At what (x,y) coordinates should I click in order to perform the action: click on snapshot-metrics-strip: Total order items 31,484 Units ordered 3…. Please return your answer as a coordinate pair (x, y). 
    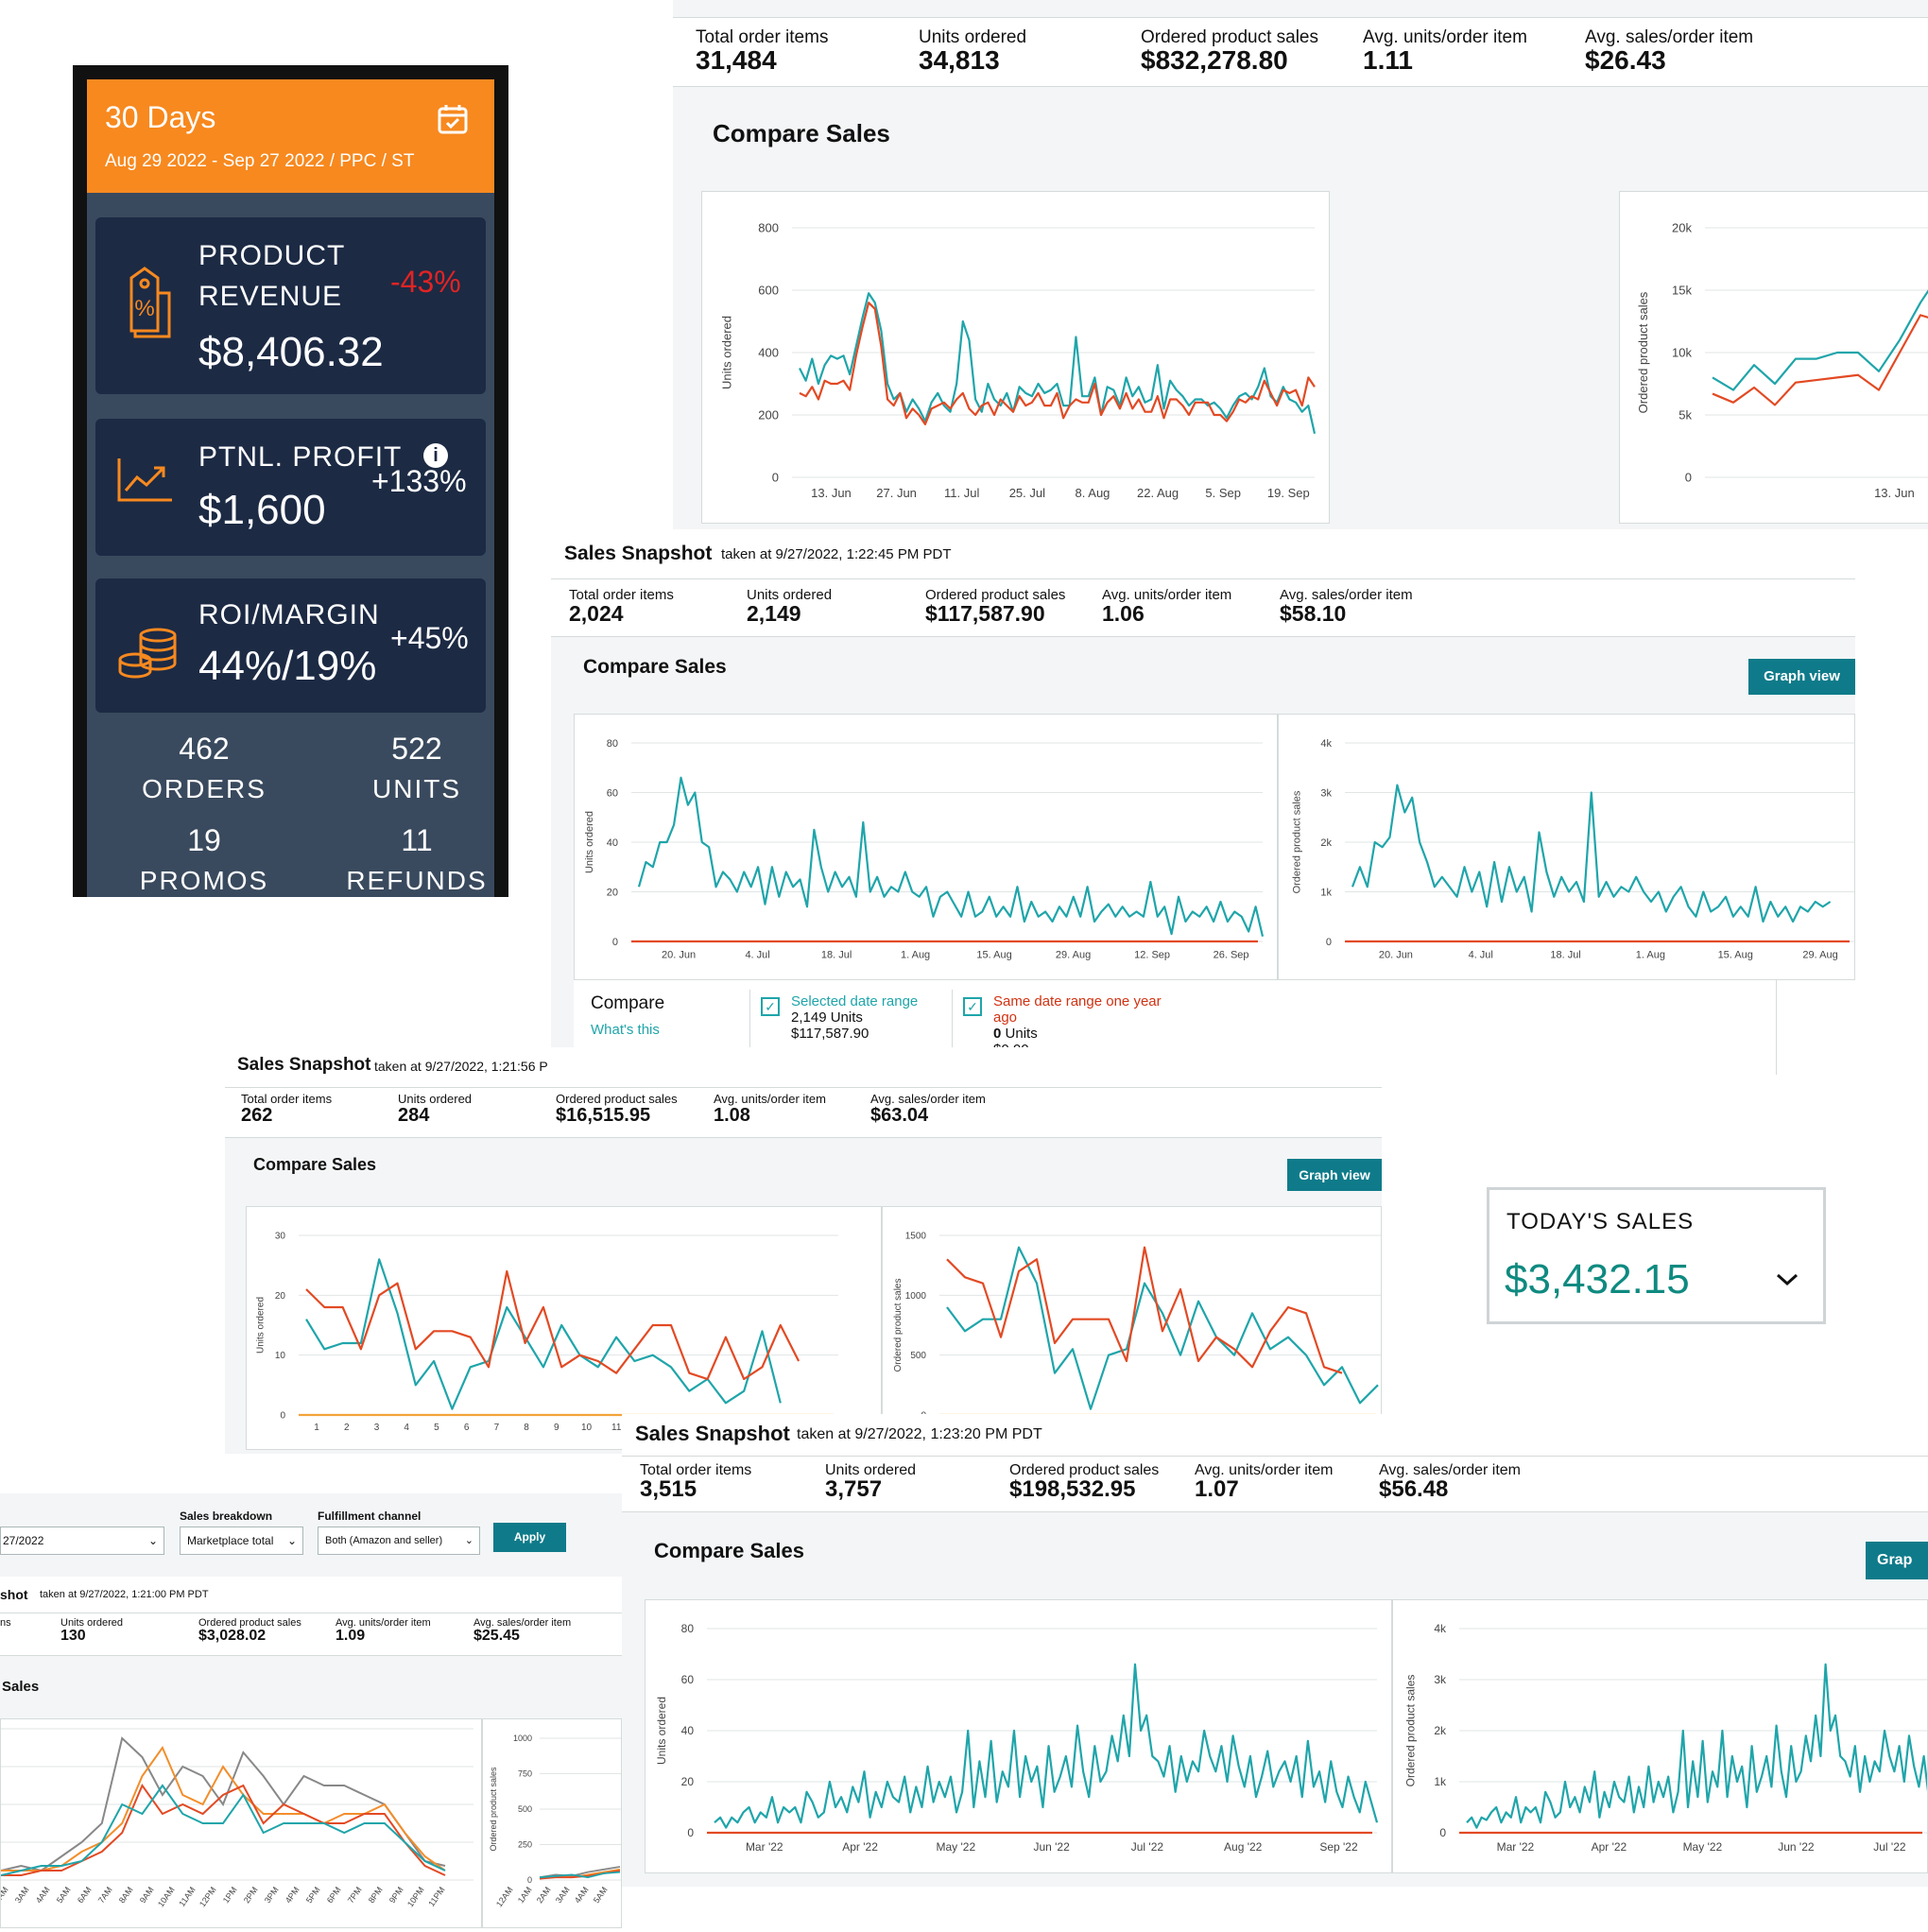
    Looking at the image, I should click on (1300, 52).